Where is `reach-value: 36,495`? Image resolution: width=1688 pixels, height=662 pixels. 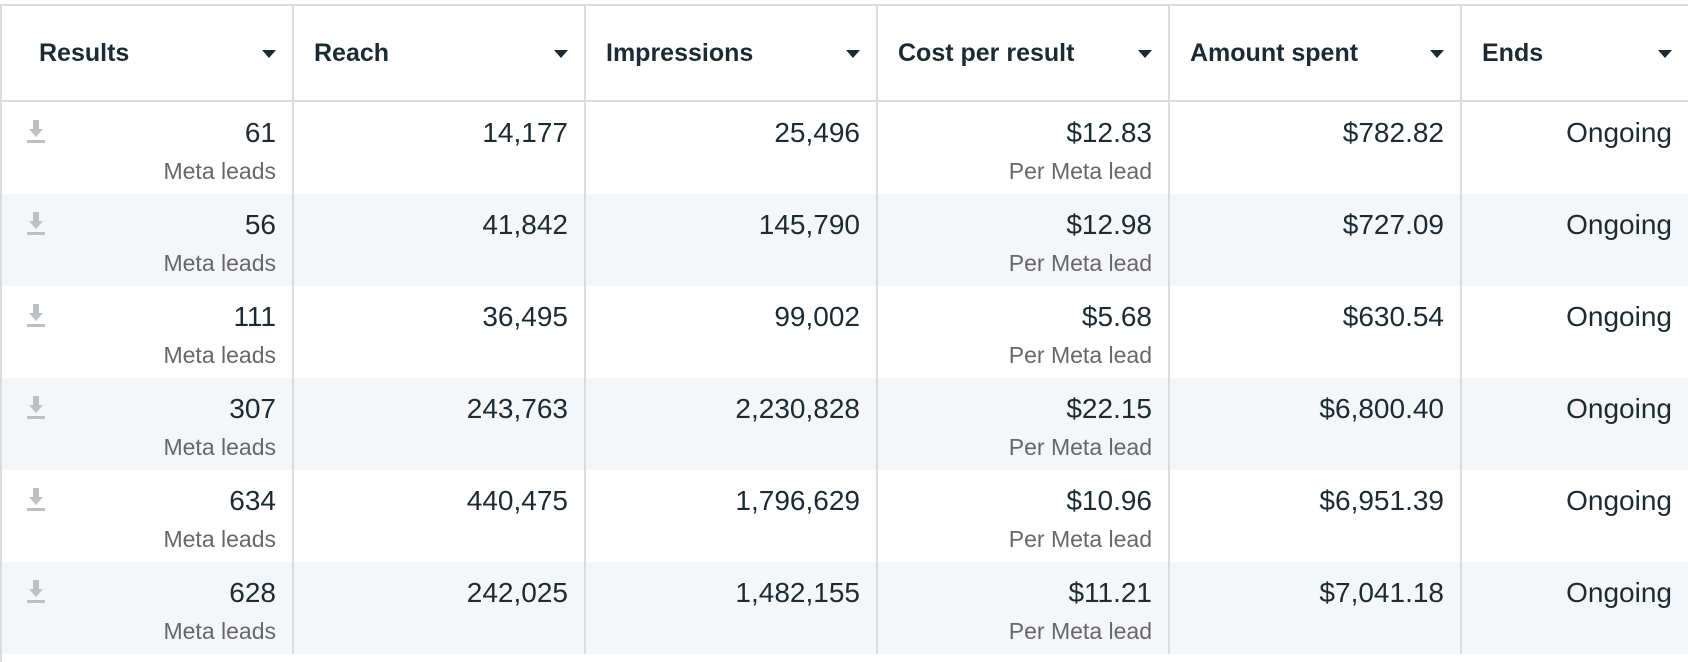
reach-value: 36,495 is located at coordinates (525, 316).